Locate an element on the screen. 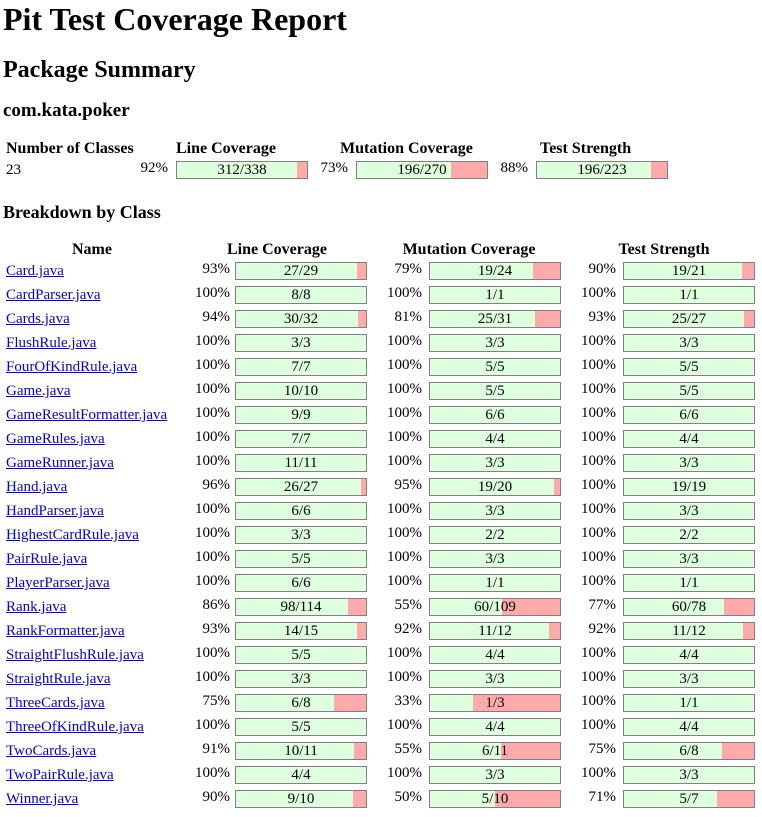 This screenshot has height=817, width=762. mutation-coverage-label: 6/6 is located at coordinates (495, 415).